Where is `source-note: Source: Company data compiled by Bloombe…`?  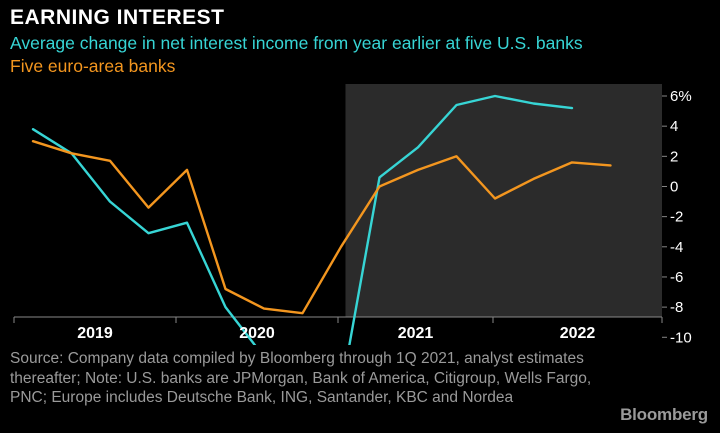 source-note: Source: Company data compiled by Bloombe… is located at coordinates (301, 378).